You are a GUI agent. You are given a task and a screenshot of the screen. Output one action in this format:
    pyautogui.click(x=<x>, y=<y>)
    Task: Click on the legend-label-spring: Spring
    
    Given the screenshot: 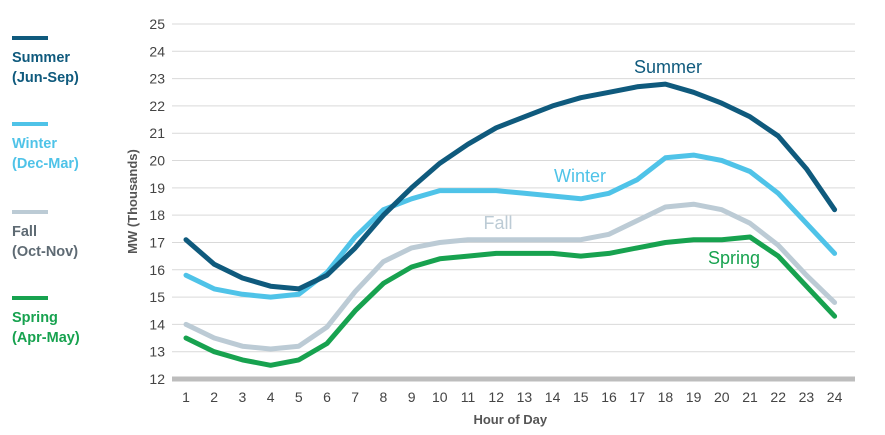 What is the action you would take?
    pyautogui.click(x=35, y=318)
    